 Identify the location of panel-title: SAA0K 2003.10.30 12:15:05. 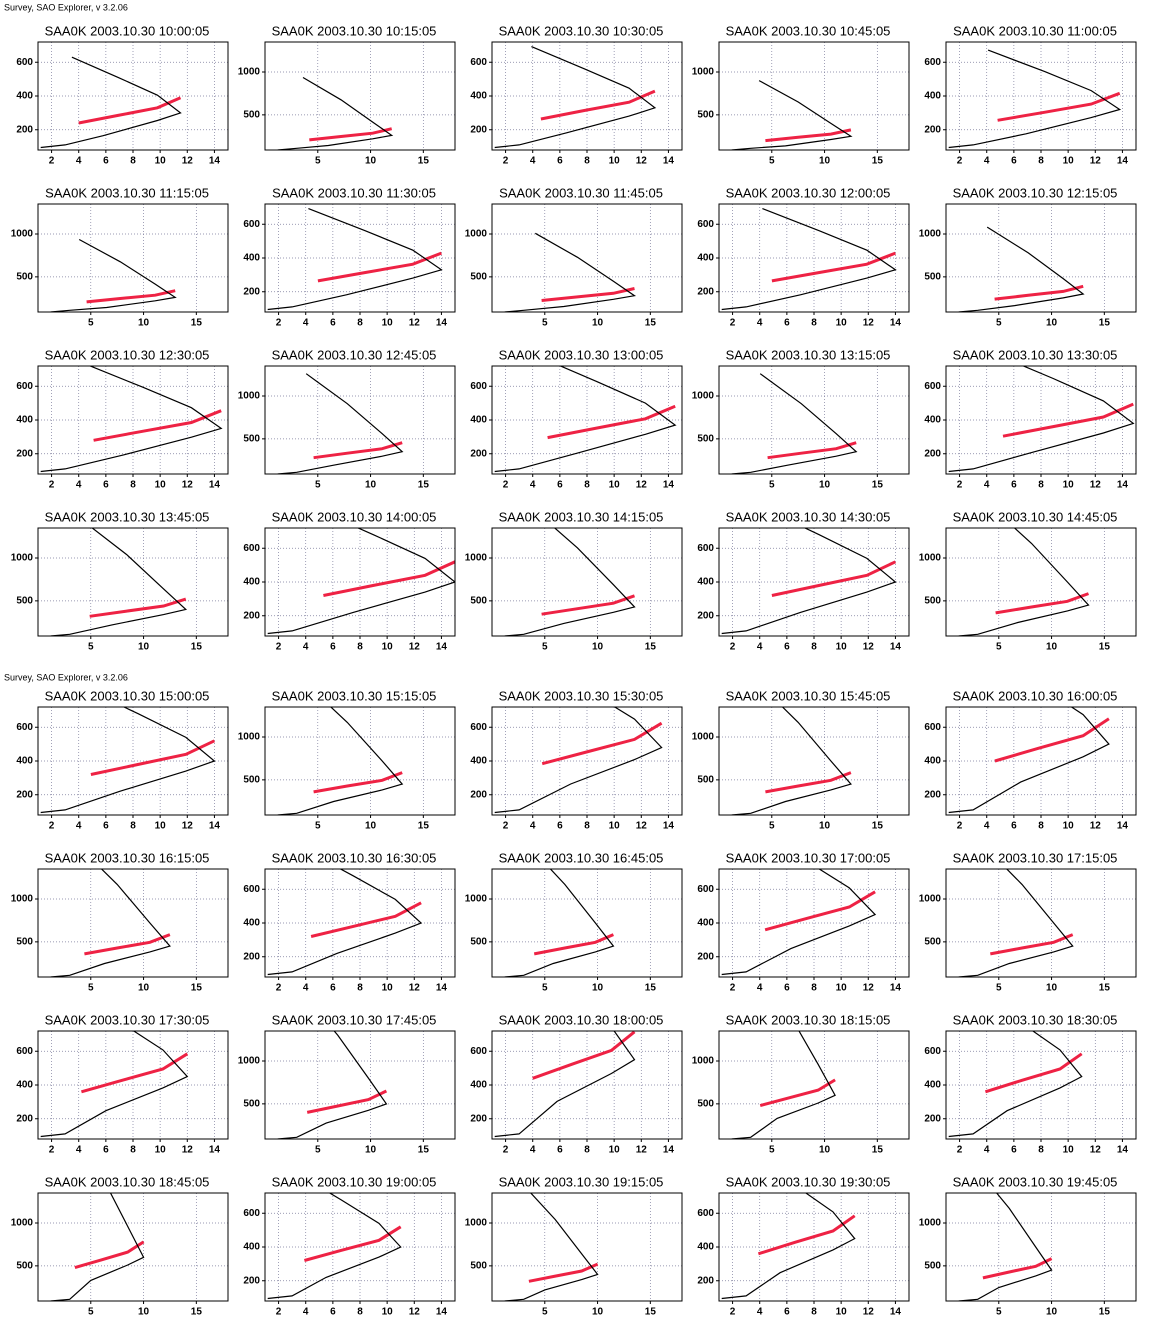
(1035, 192).